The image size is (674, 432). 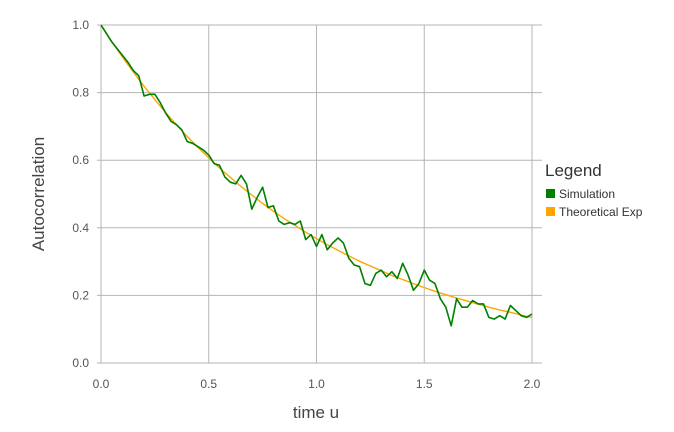 What do you see at coordinates (80, 160) in the screenshot?
I see `y-tick-label: 0.6` at bounding box center [80, 160].